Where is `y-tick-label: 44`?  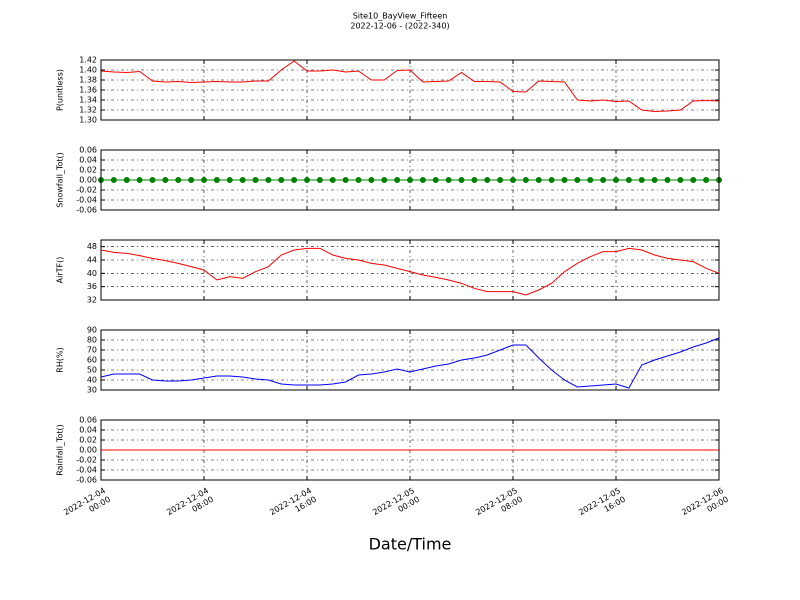
y-tick-label: 44 is located at coordinates (92, 260).